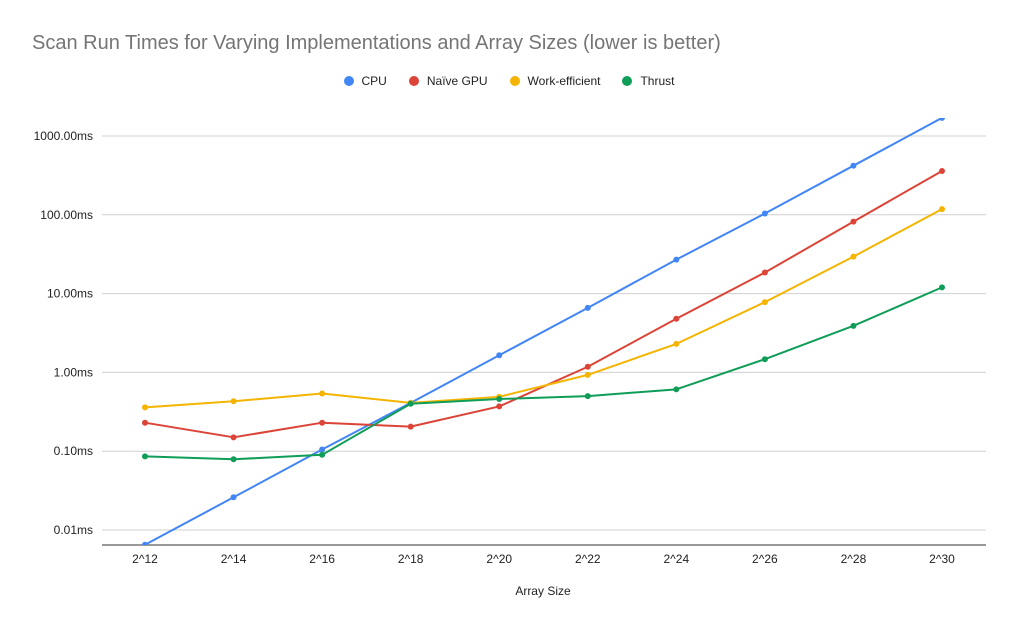 Image resolution: width=1018 pixels, height=629 pixels. Describe the element at coordinates (942, 559) in the screenshot. I see `x-tick-label: 2^30` at that location.